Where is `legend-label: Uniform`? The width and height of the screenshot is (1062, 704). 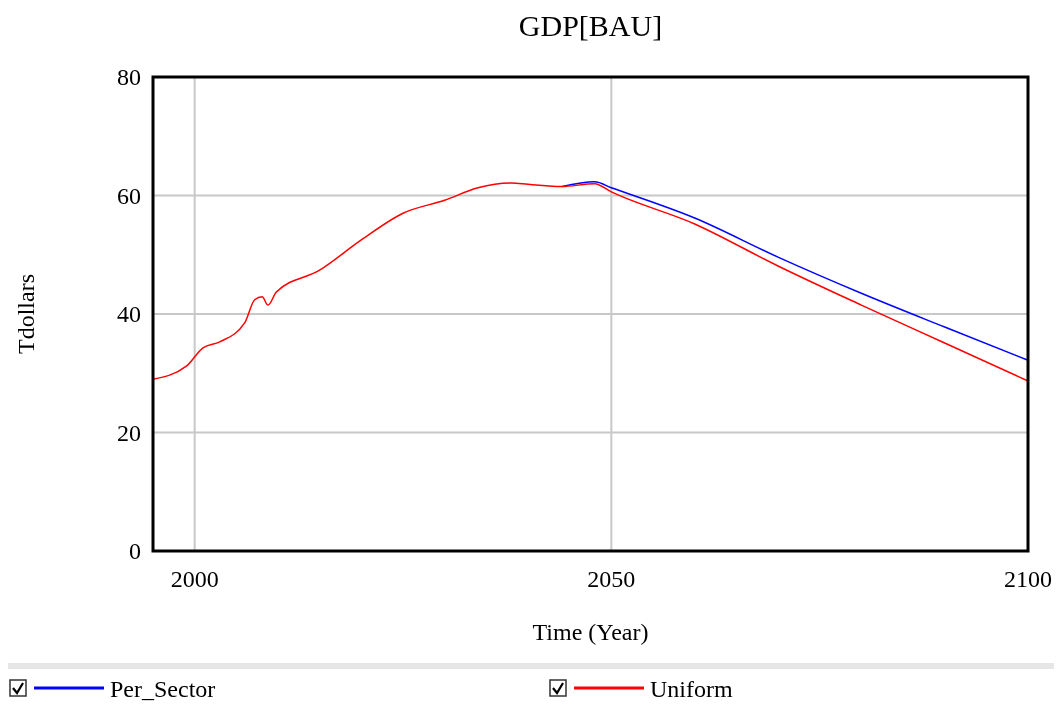 legend-label: Uniform is located at coordinates (691, 689).